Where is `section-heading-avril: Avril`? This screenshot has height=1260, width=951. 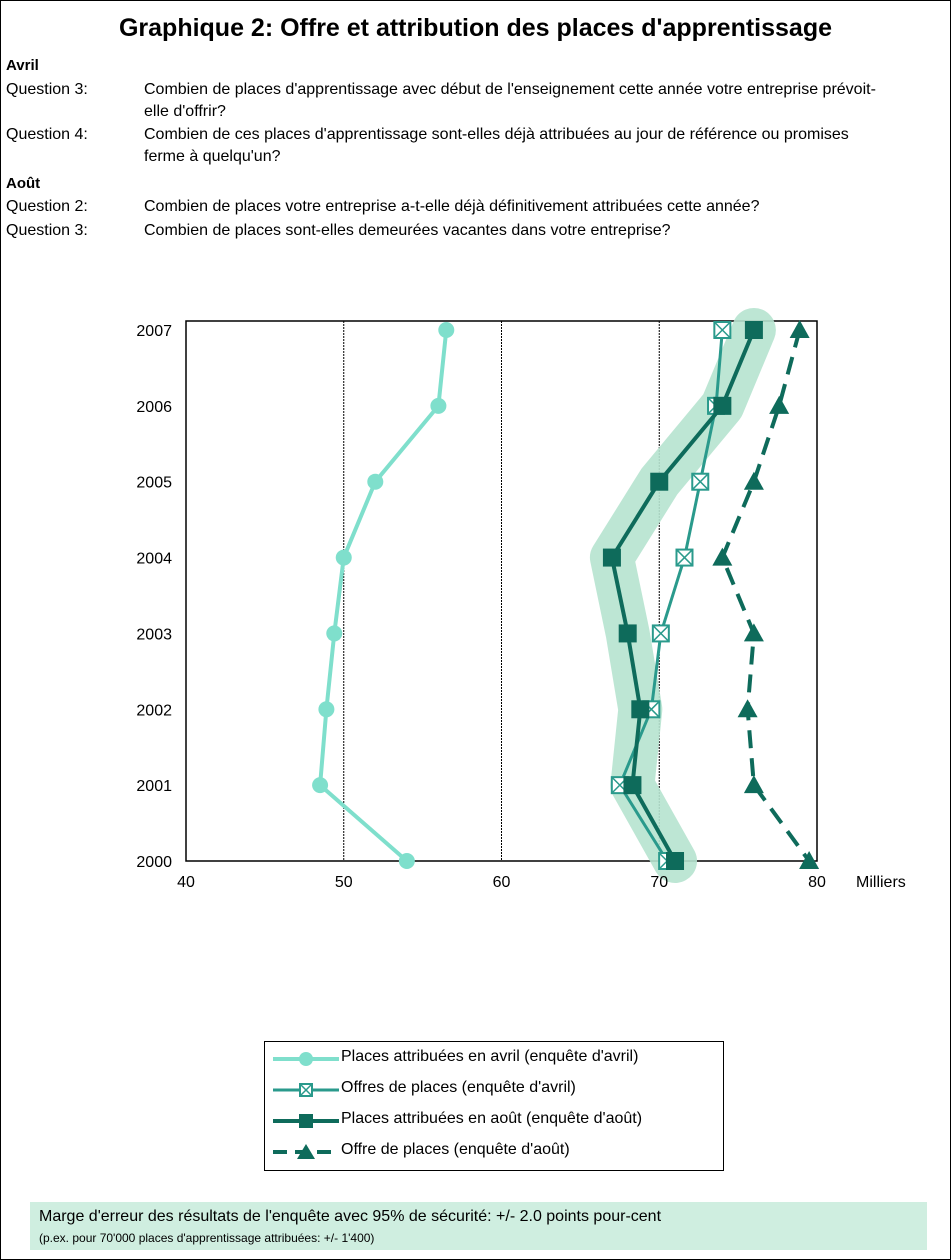
section-heading-avril: Avril is located at coordinates (22, 65).